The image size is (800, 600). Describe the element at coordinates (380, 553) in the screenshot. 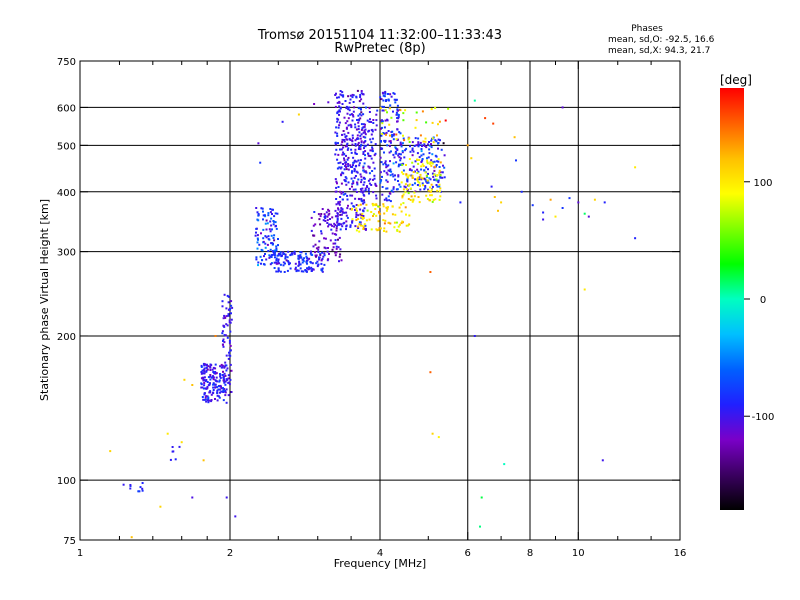

I see `x-tick-label: 4` at that location.